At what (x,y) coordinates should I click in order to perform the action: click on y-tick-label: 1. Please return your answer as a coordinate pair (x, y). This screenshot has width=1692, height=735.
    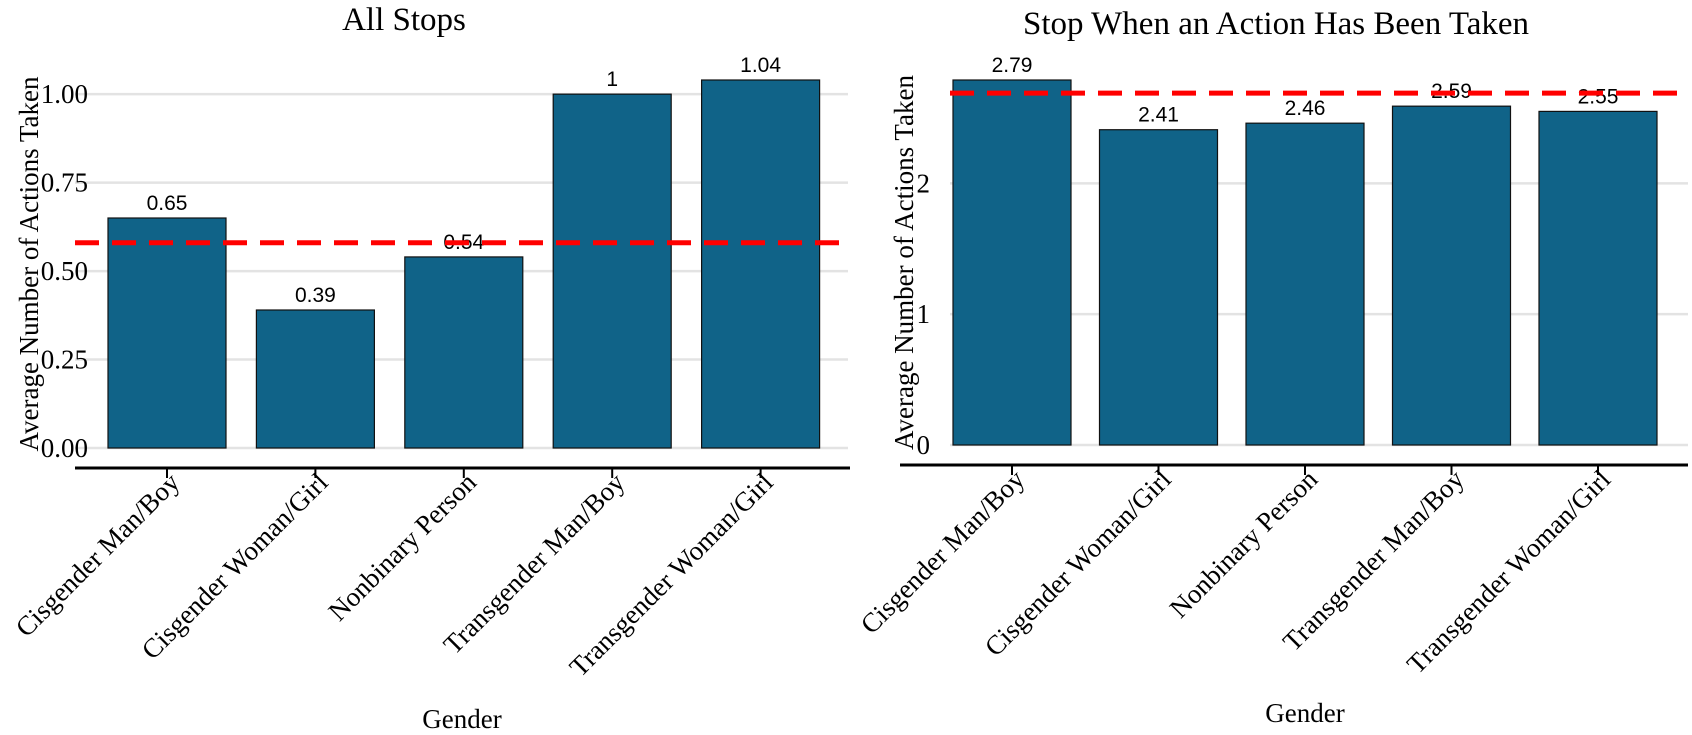
    Looking at the image, I should click on (924, 314).